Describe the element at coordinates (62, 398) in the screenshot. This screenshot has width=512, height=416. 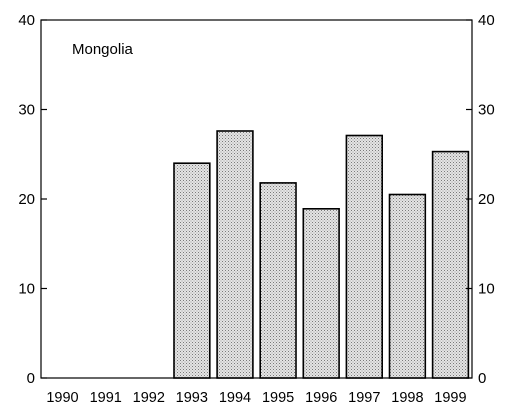
I see `x-tick-label: 1990` at that location.